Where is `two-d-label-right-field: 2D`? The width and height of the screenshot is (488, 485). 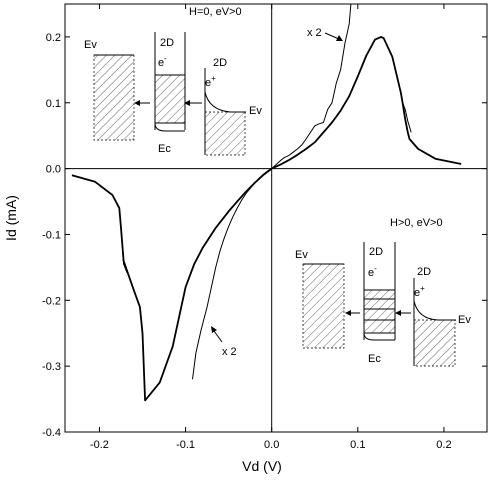
two-d-label-right-field: 2D is located at coordinates (424, 272).